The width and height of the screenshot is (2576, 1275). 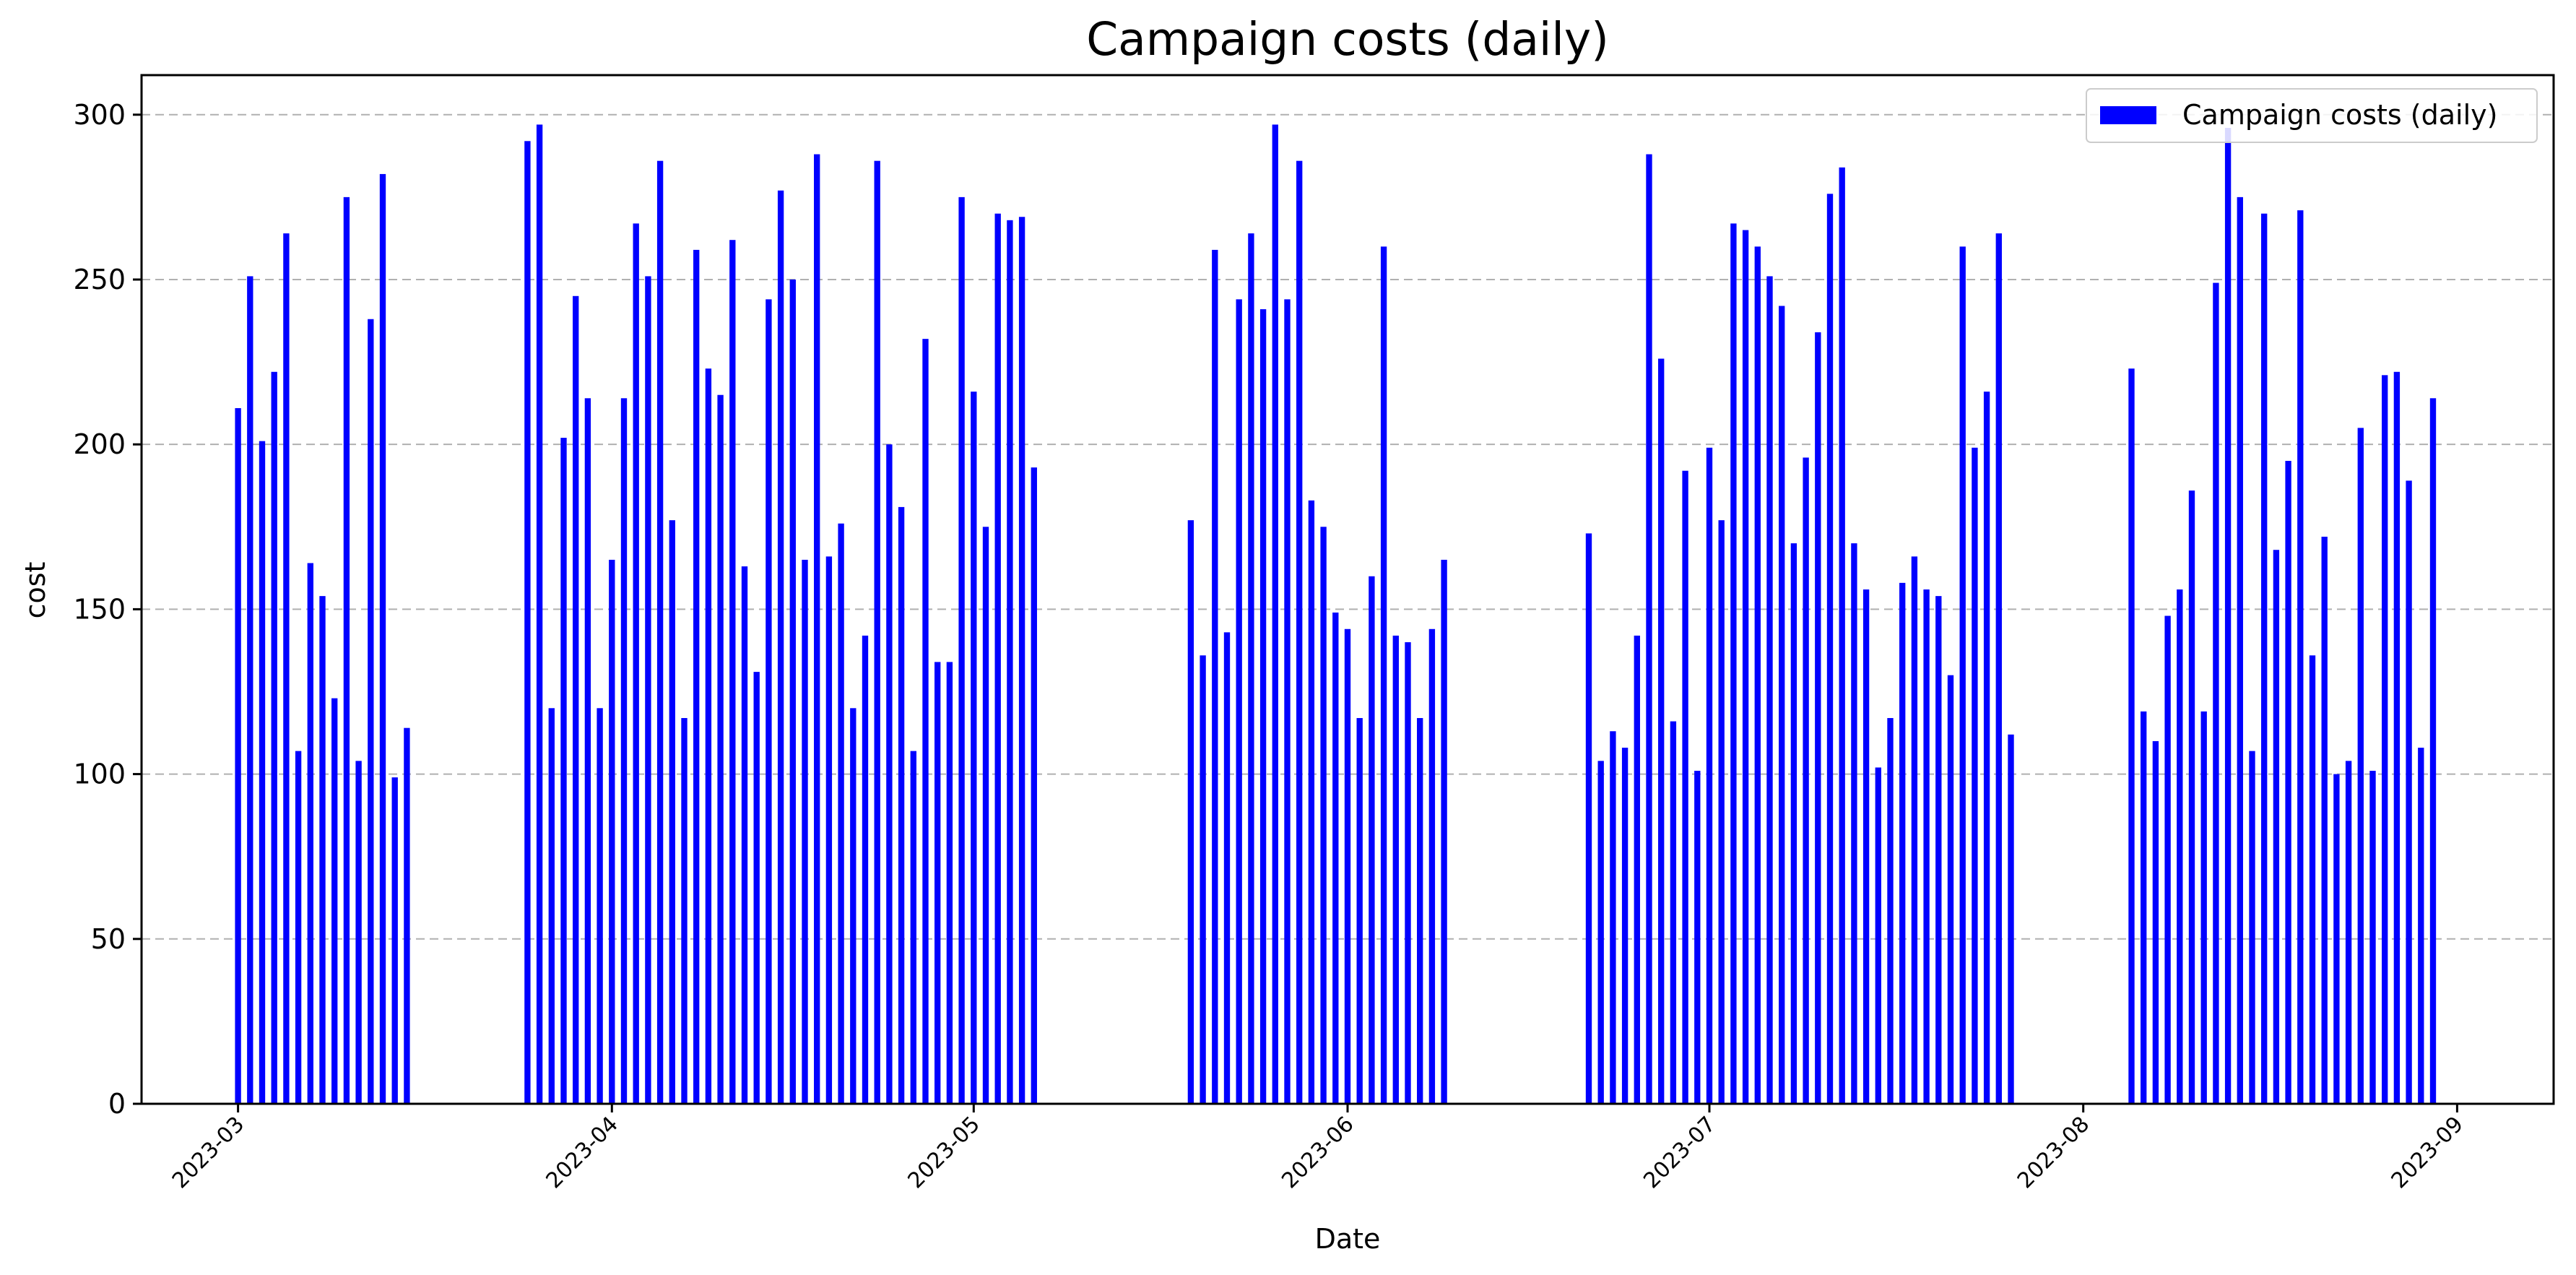 I want to click on x-tick-label: 2023-07, so click(x=1679, y=1152).